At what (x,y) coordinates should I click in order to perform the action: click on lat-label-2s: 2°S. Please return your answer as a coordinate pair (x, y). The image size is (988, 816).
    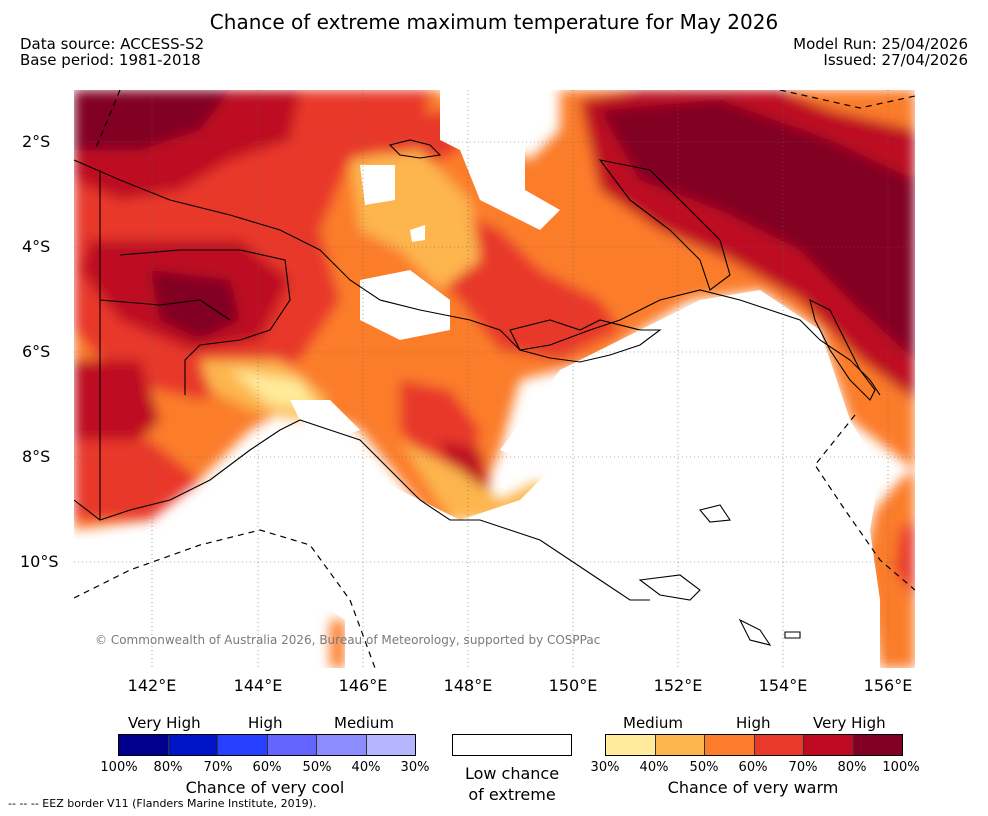
    Looking at the image, I should click on (36, 141).